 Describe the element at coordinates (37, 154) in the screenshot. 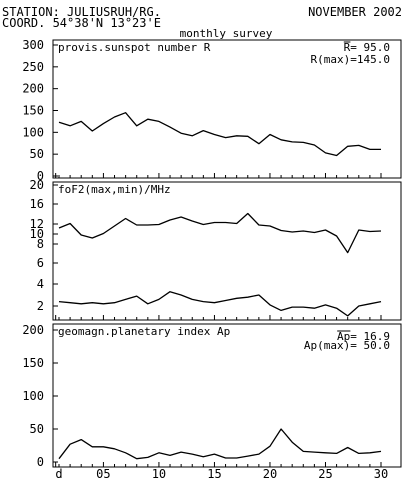

I see `y-tick-label-0-5: 50` at that location.